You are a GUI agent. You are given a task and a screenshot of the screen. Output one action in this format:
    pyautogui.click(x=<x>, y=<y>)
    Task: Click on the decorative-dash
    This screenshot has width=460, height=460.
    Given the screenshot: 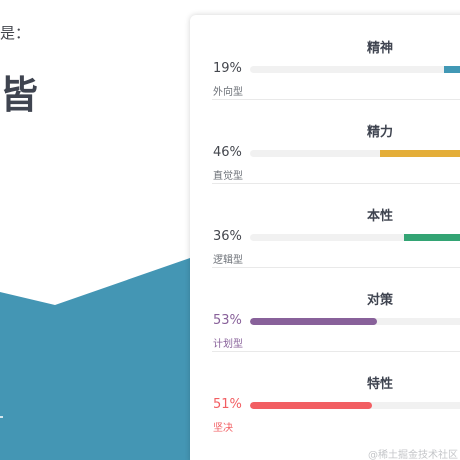 What is the action you would take?
    pyautogui.click(x=1, y=417)
    